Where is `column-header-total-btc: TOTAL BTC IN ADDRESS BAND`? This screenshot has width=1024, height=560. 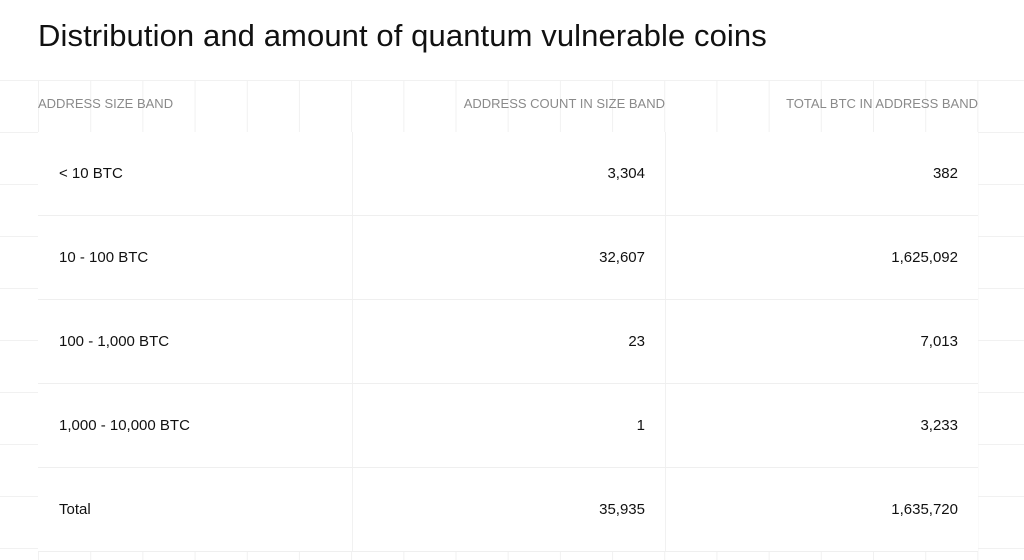
column-header-total-btc: TOTAL BTC IN ADDRESS BAND is located at coordinates (882, 103).